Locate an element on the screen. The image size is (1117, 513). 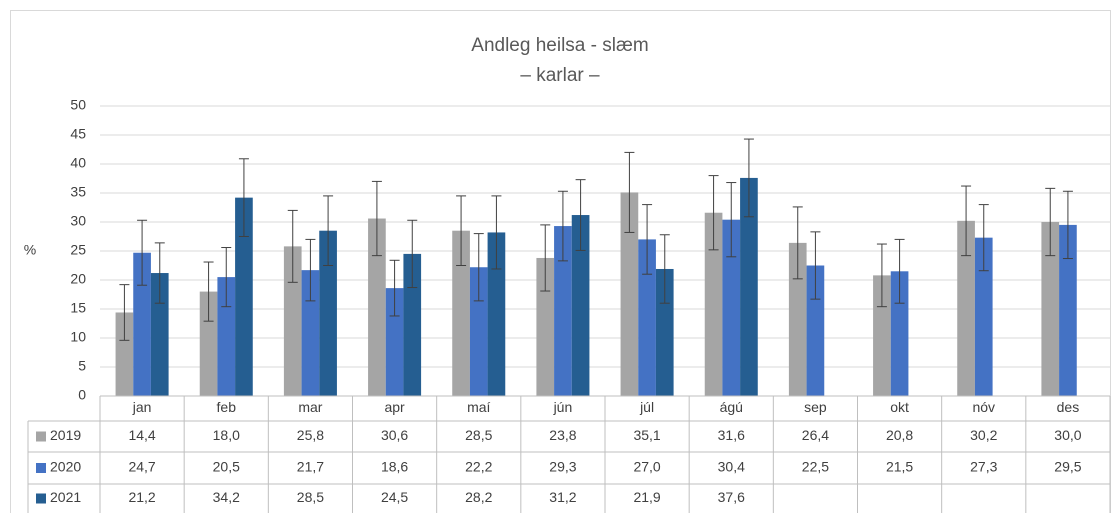
chart-title: Andleg heilsa - slæm is located at coordinates (559, 45).